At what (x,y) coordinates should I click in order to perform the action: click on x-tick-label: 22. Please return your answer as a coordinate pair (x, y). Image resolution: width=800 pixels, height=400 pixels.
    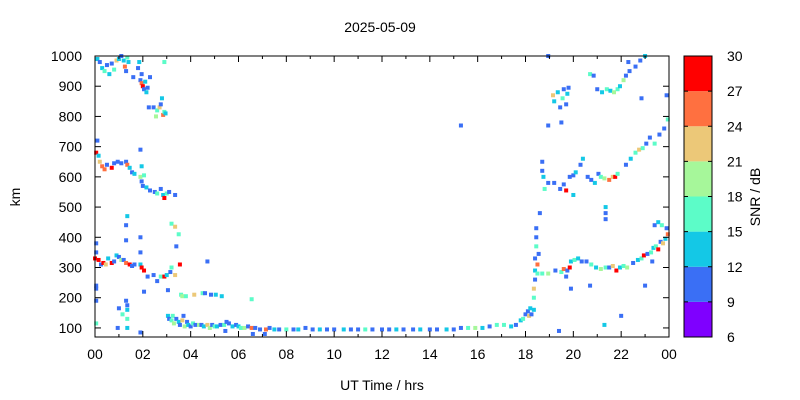
    Looking at the image, I should click on (621, 354).